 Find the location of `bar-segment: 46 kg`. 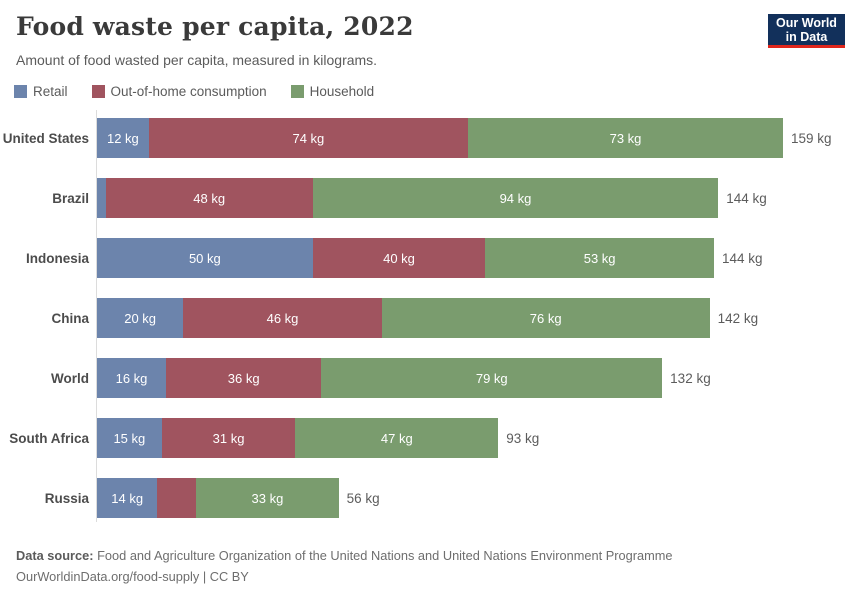

bar-segment: 46 kg is located at coordinates (282, 318).